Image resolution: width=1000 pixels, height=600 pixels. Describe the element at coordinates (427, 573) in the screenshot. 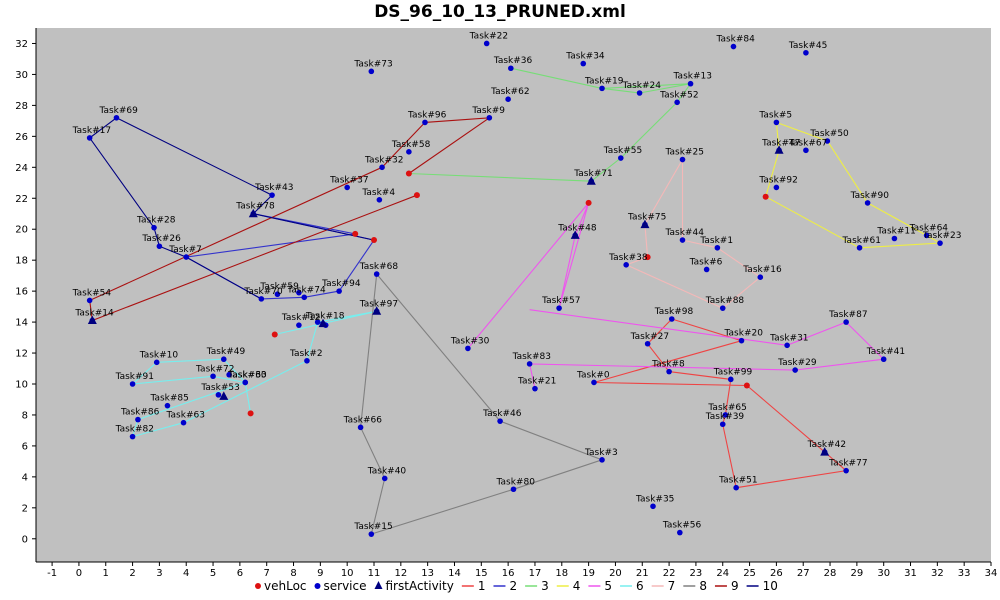

I see `x-tick-label: 13` at that location.